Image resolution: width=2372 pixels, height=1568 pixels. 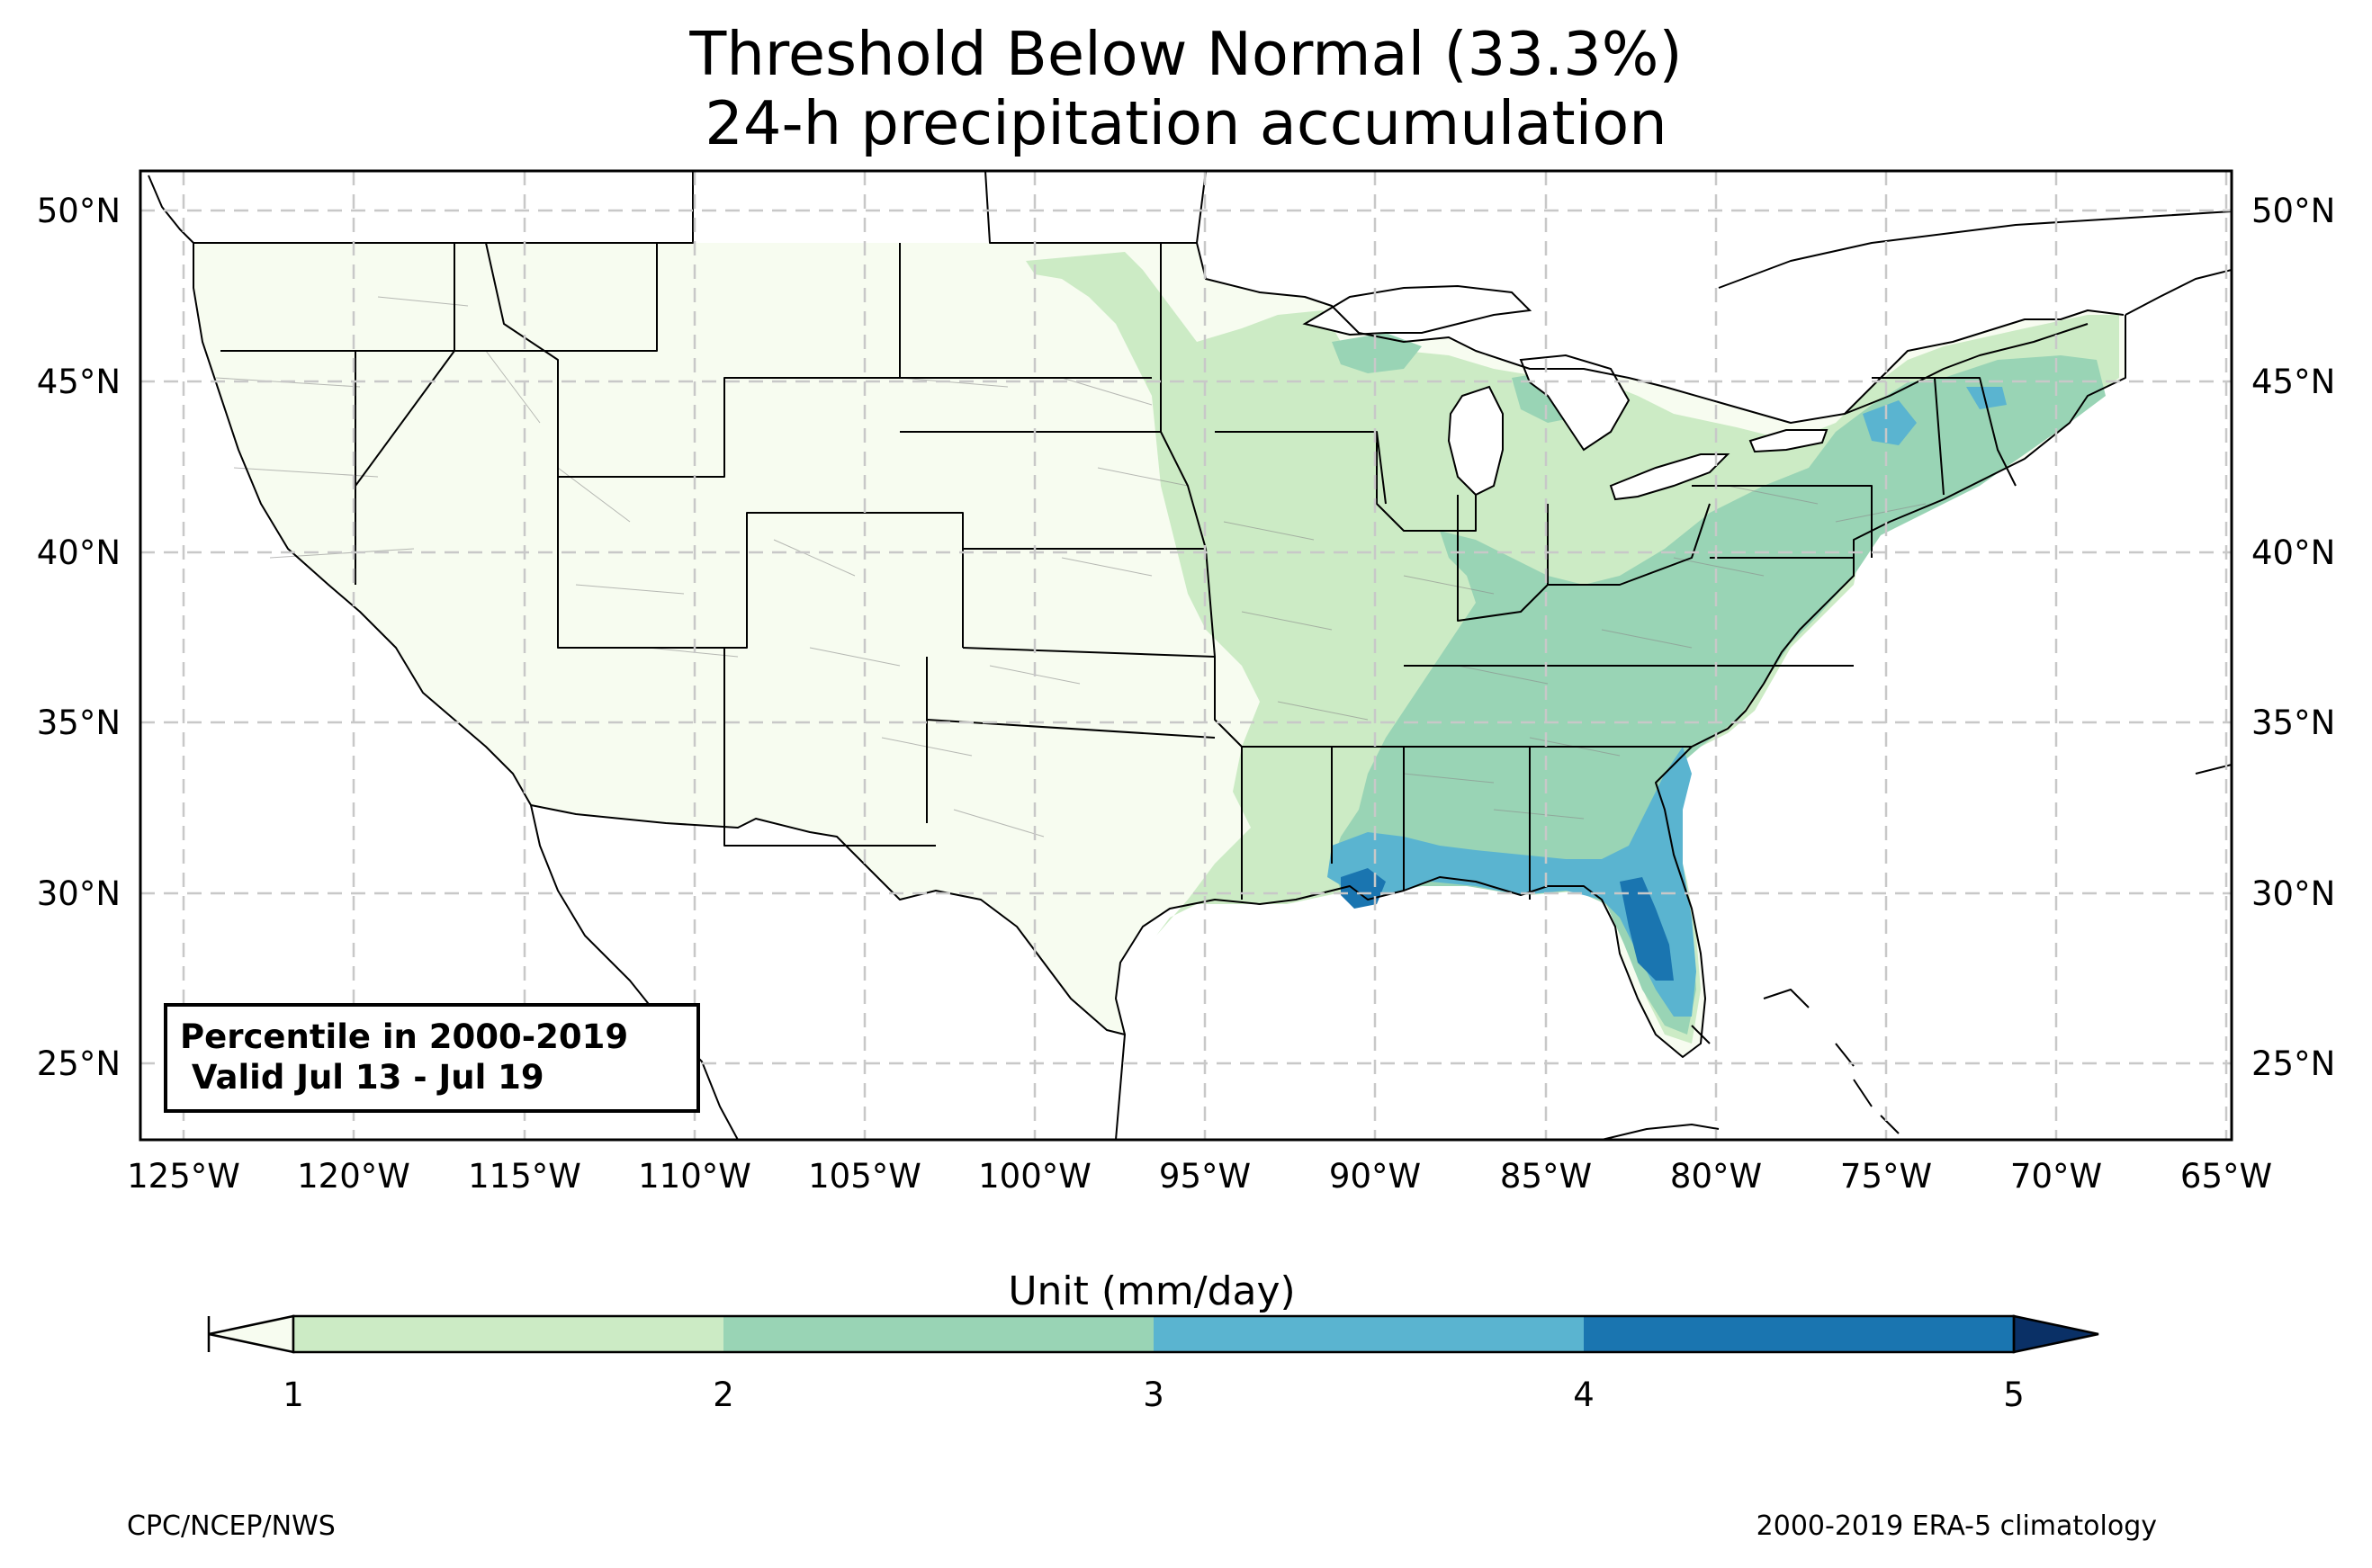 What do you see at coordinates (79, 382) in the screenshot?
I see `lat-tick-label-left: 45°N` at bounding box center [79, 382].